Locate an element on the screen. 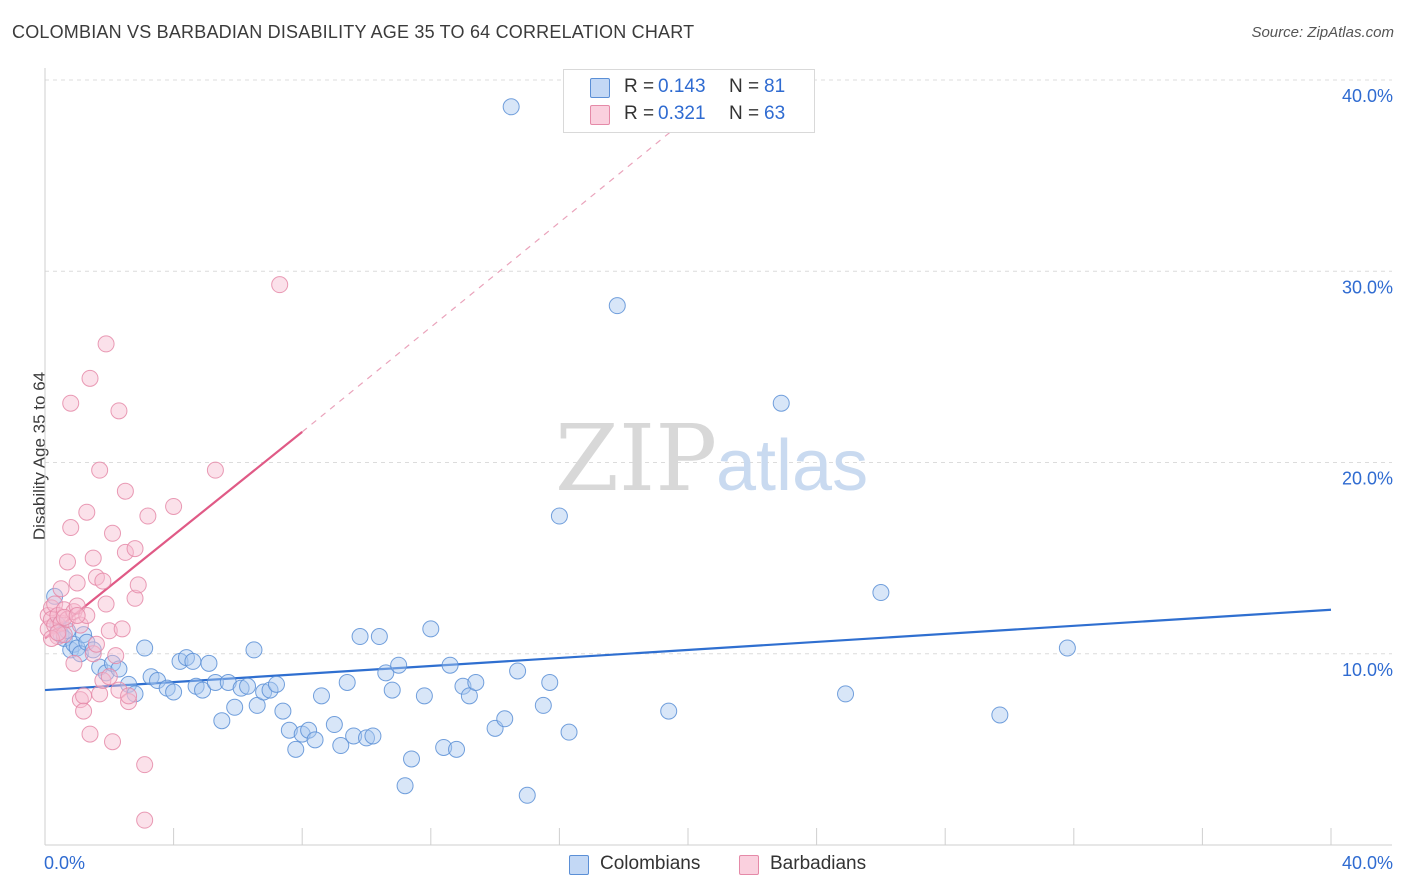 This screenshot has width=1406, height=892. y-tick-label: 30.0% is located at coordinates (1367, 287).